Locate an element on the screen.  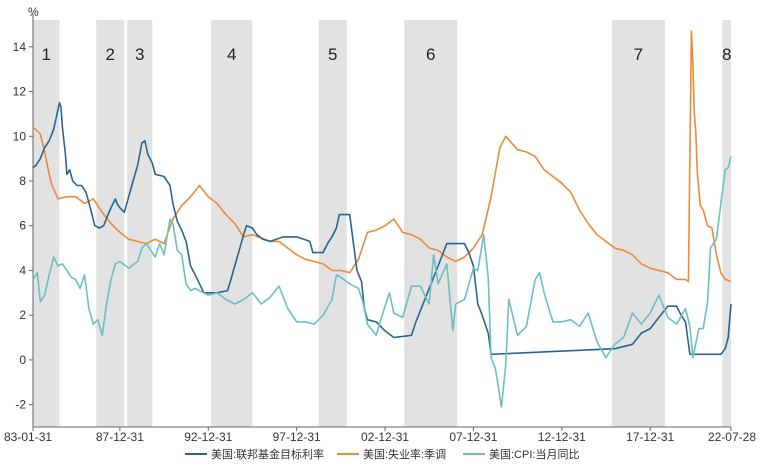
legend-label: 美国:失业率:季调 is located at coordinates (404, 454).